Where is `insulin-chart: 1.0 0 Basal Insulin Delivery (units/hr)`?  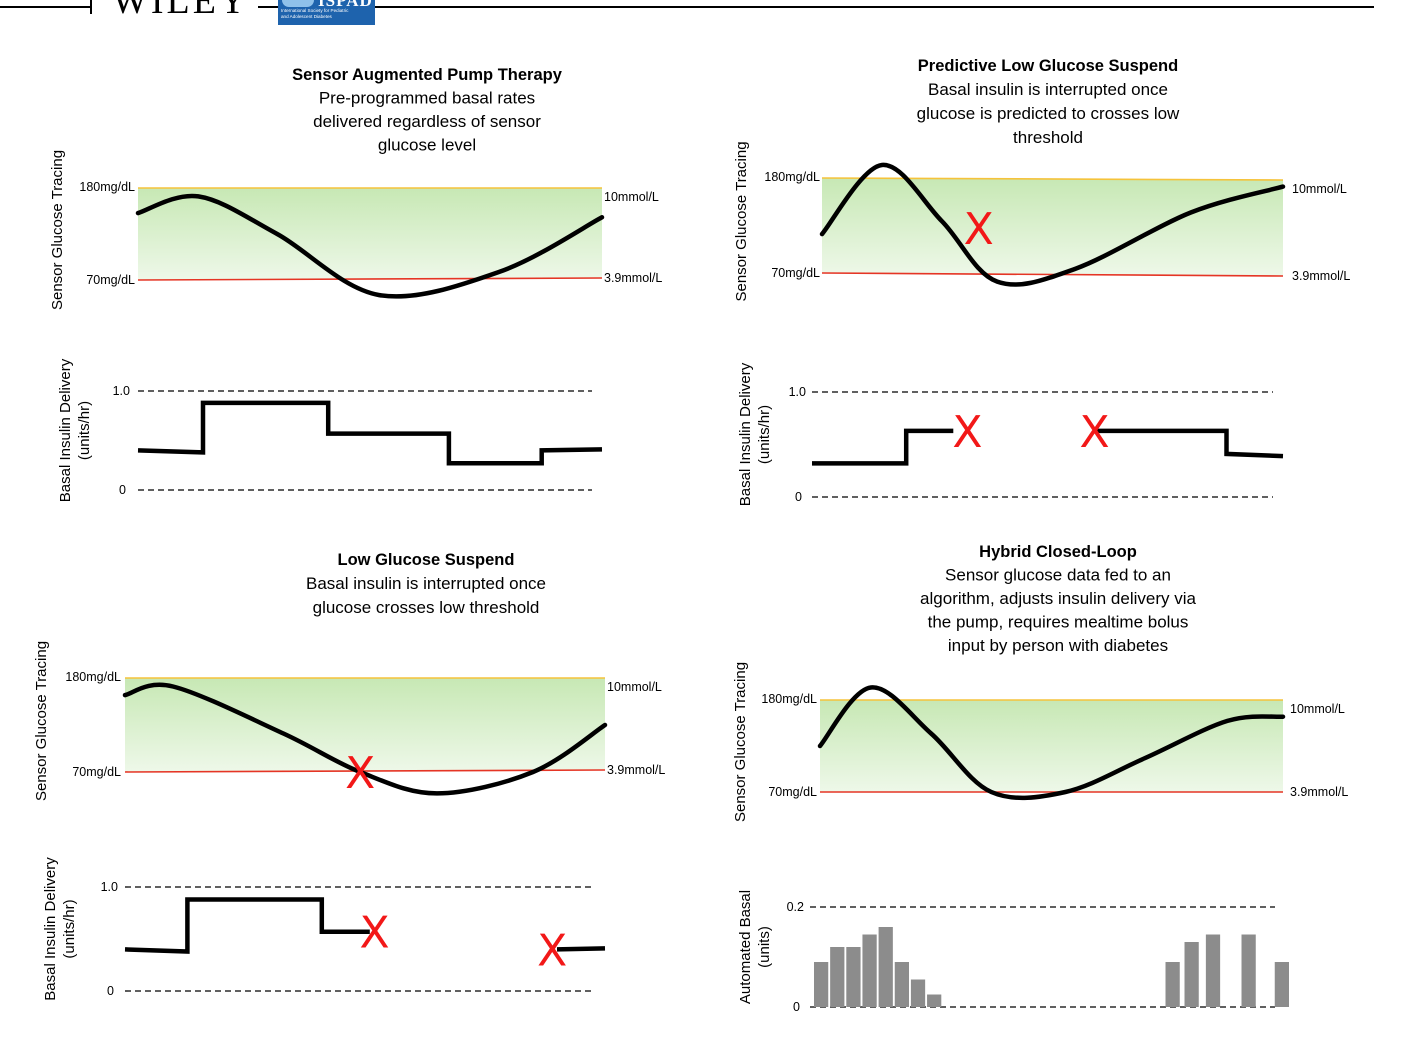 insulin-chart: 1.0 0 Basal Insulin Delivery (units/hr) is located at coordinates (330, 430).